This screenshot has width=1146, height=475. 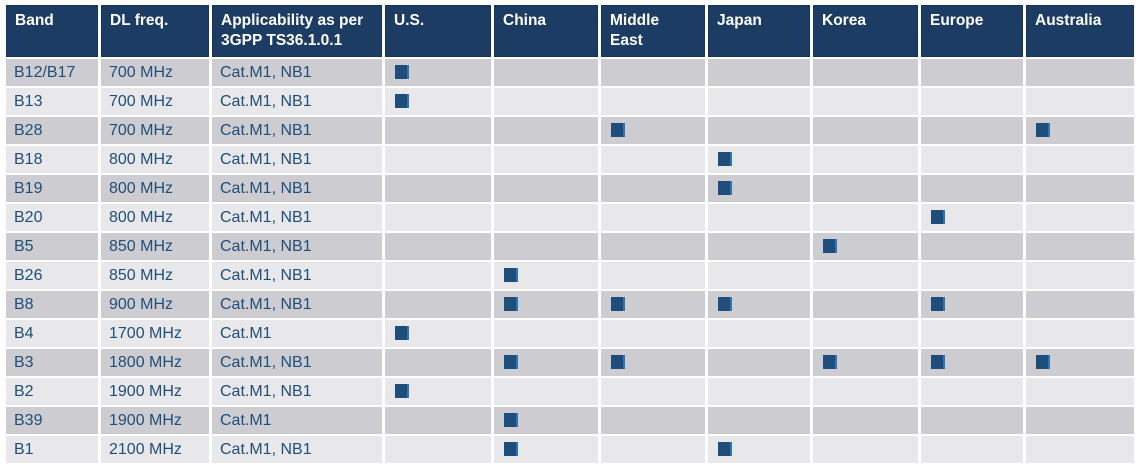 What do you see at coordinates (52, 304) in the screenshot?
I see `band-cell: B8` at bounding box center [52, 304].